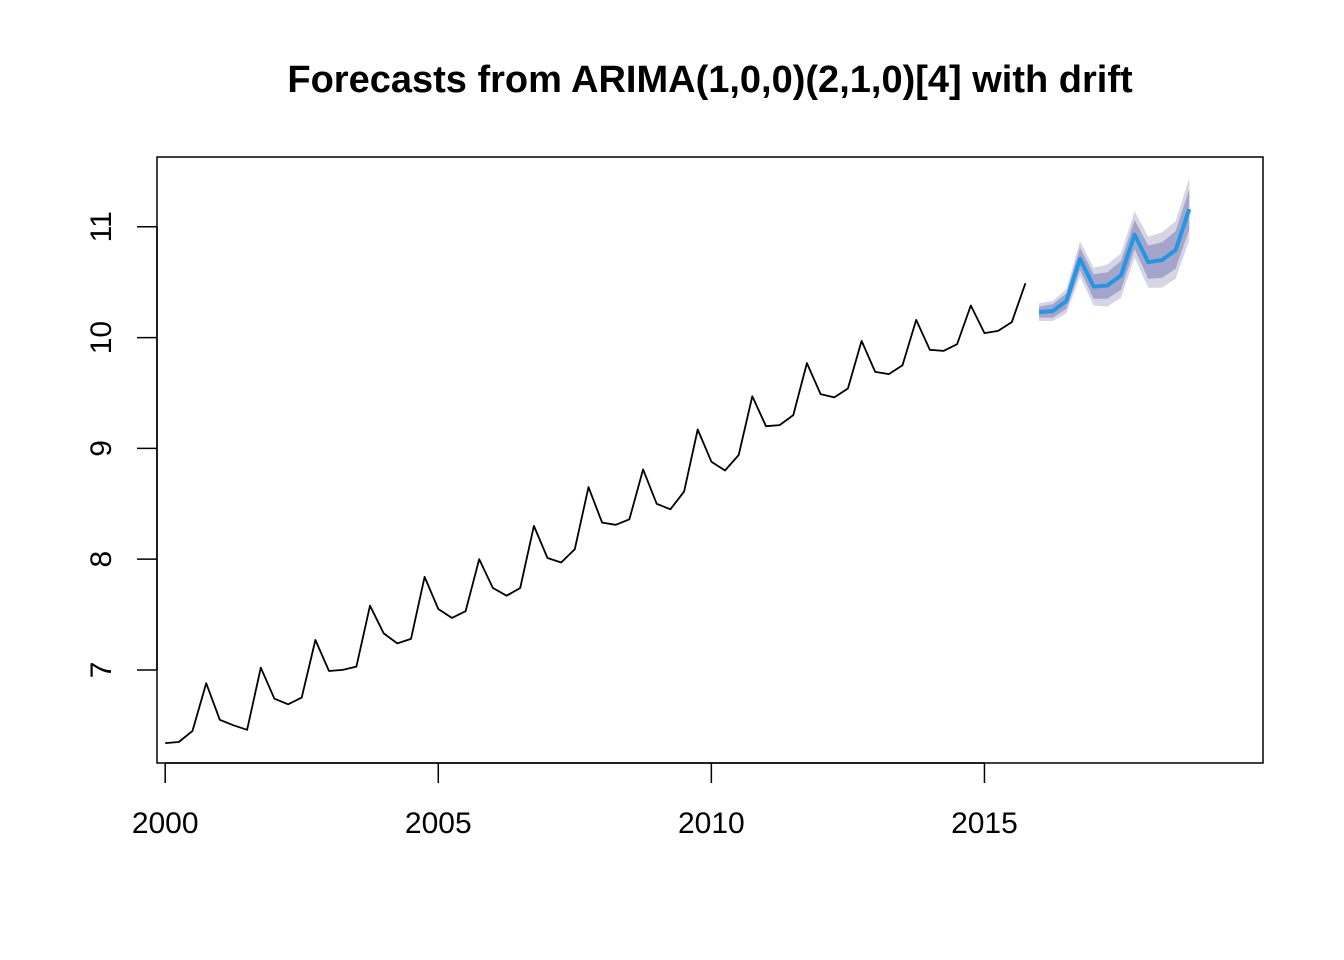  I want to click on y-tick-label: 8, so click(101, 559).